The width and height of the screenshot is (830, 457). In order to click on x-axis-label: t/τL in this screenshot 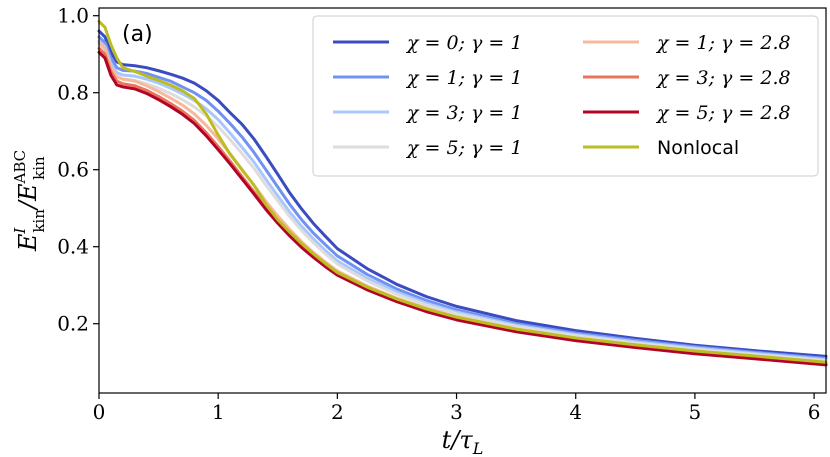, I will do `click(463, 441)`.